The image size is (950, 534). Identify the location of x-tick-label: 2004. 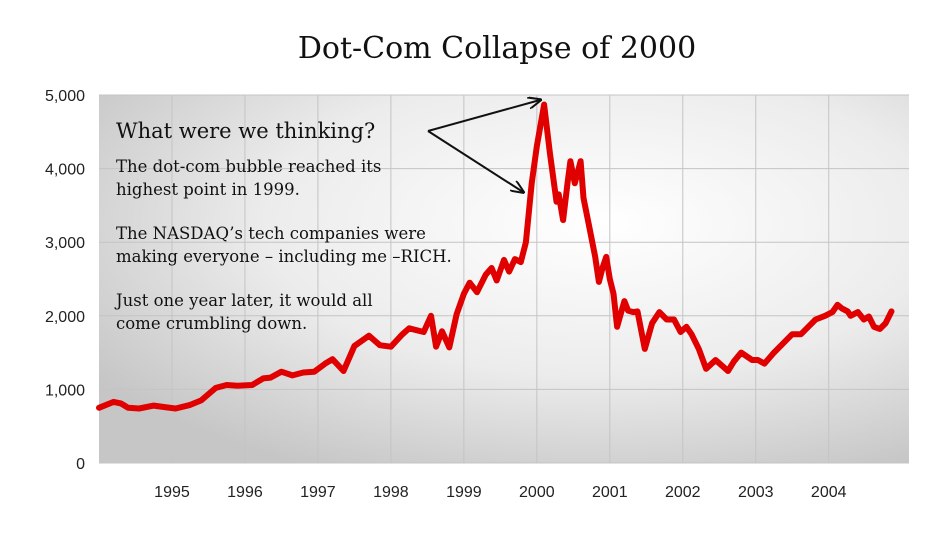
(829, 492).